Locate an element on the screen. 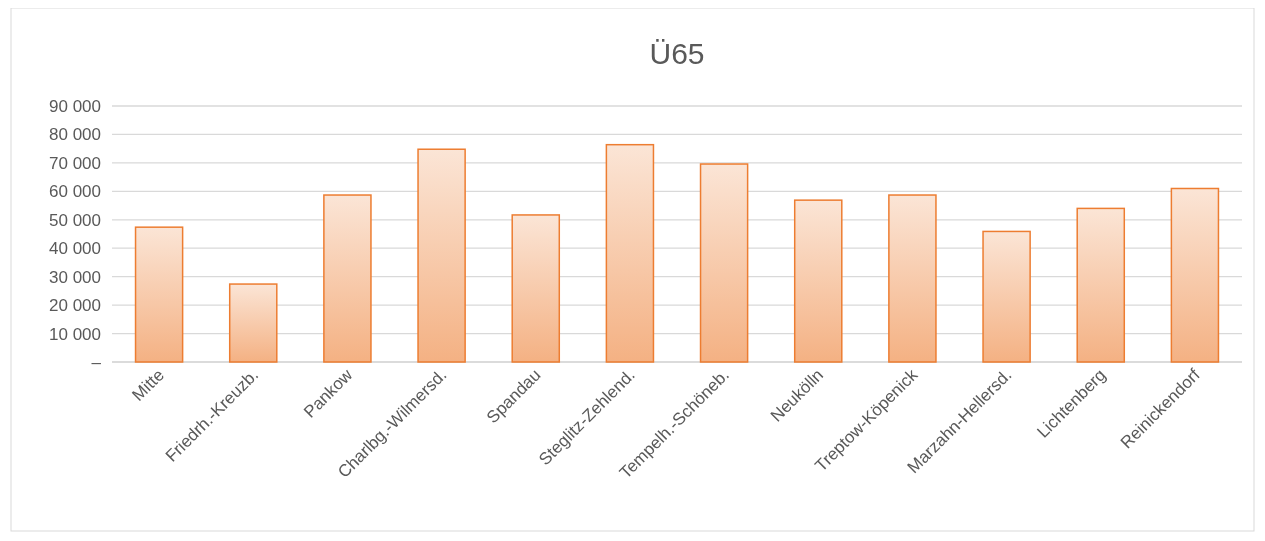 The height and width of the screenshot is (541, 1265). y-tick-label: 80 000 is located at coordinates (75, 135).